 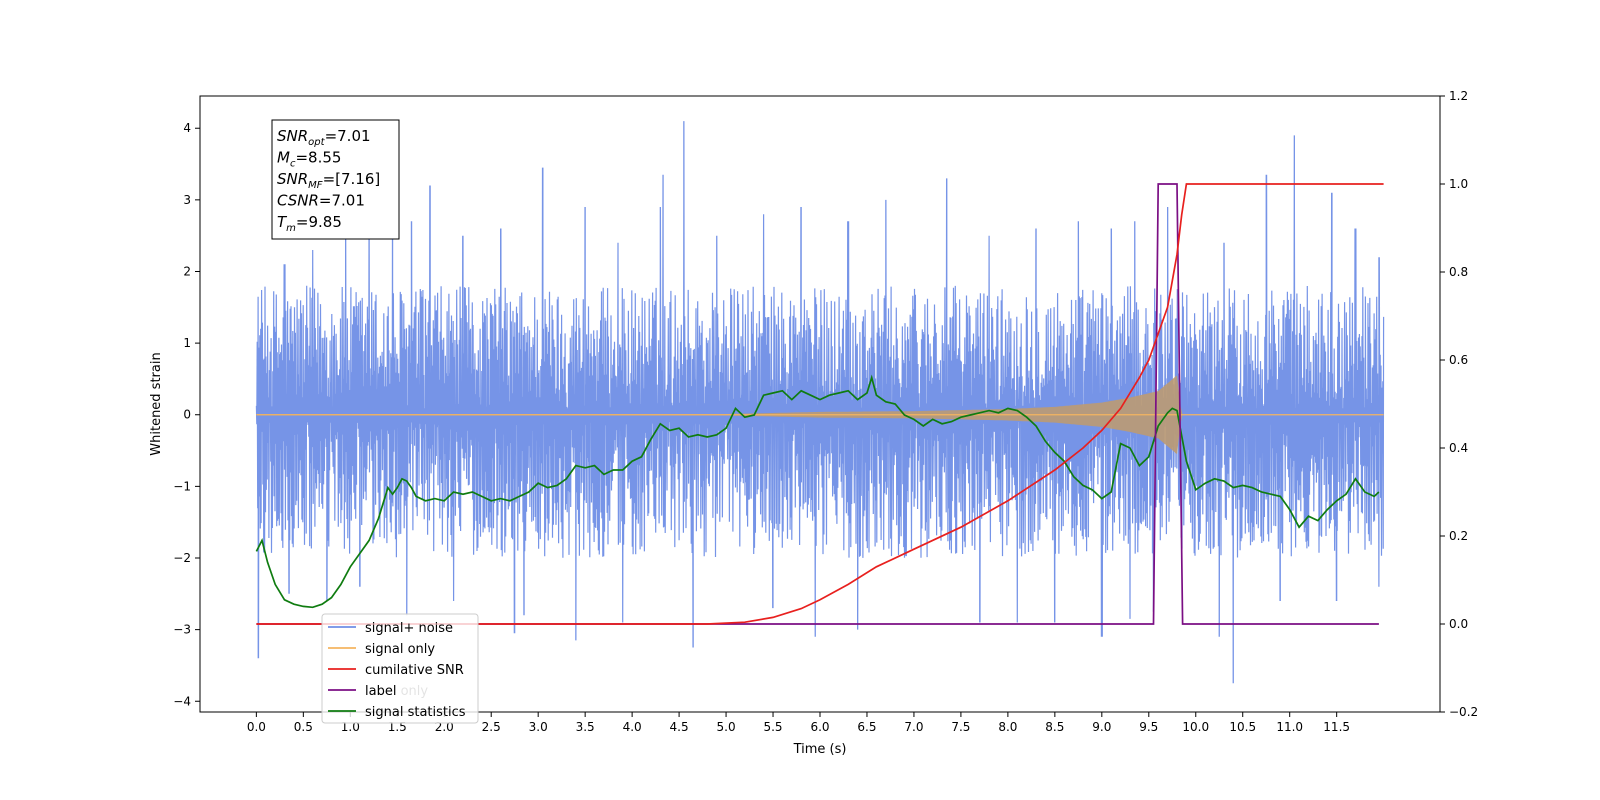 What do you see at coordinates (187, 200) in the screenshot?
I see `y-tick-label: 3` at bounding box center [187, 200].